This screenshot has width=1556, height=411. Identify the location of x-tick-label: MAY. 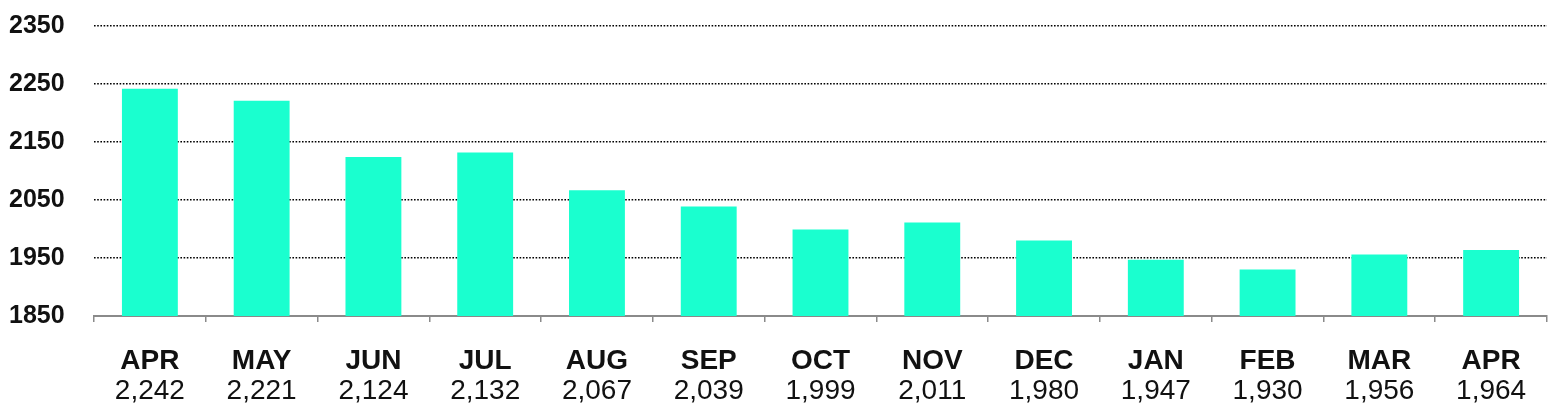
(261, 359).